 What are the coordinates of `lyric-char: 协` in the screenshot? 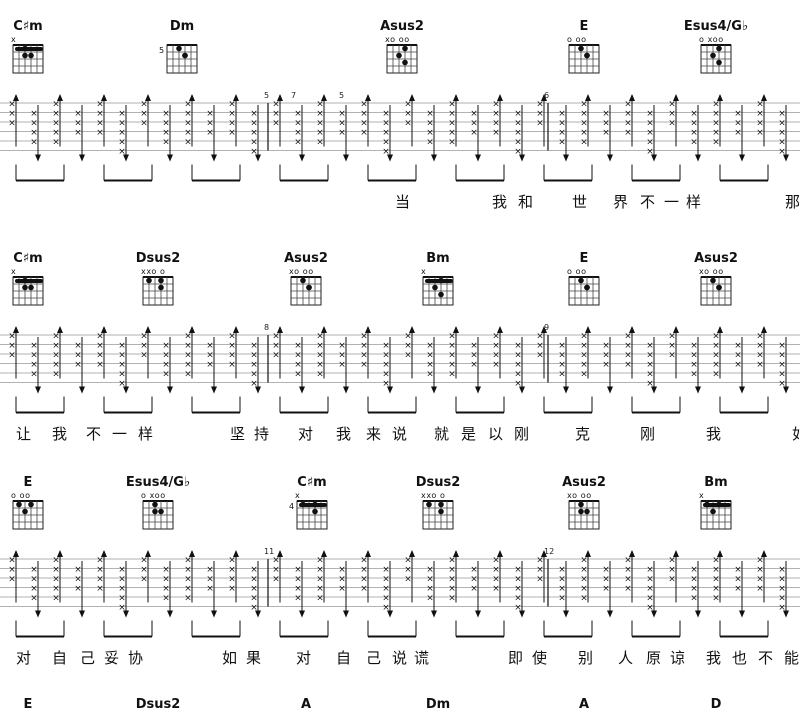 It's located at (135, 658).